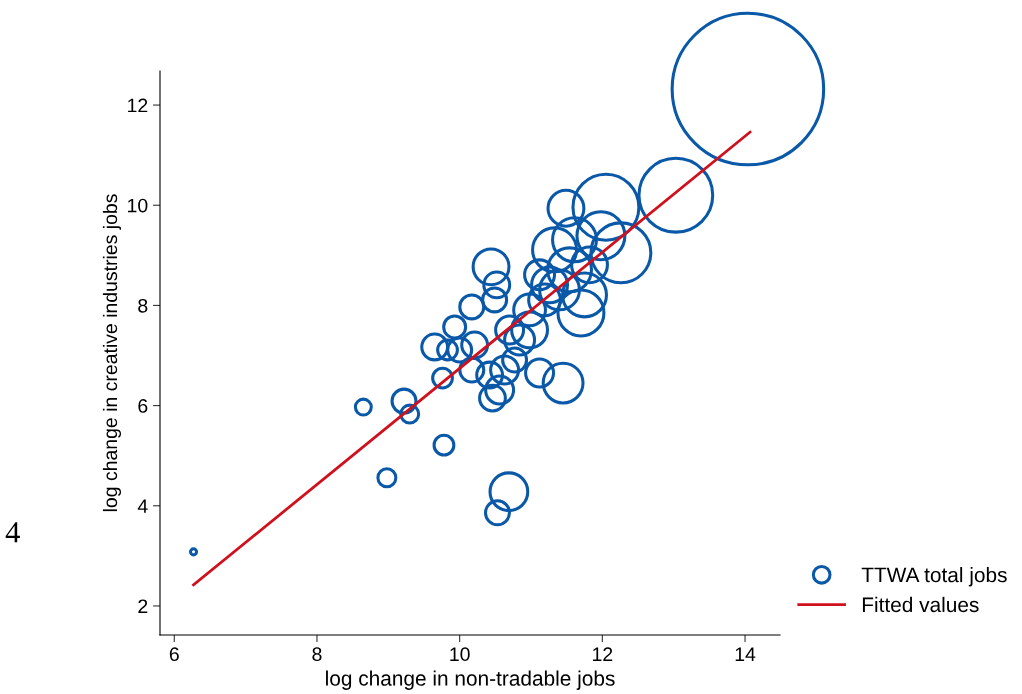 Image resolution: width=1022 pixels, height=694 pixels. I want to click on y-tick-label: 6, so click(143, 406).